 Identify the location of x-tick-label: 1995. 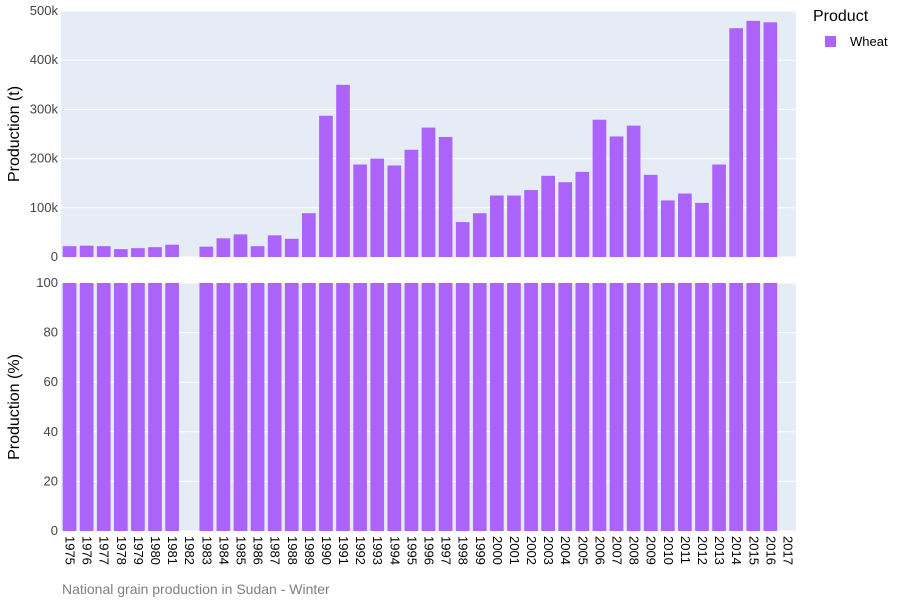
(411, 550).